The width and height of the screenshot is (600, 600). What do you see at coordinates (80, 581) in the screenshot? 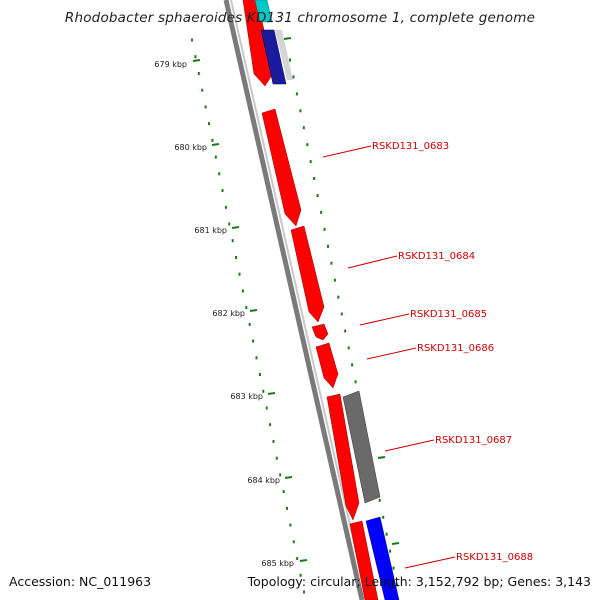
I see `accession-text: Accession: NC_011963` at bounding box center [80, 581].